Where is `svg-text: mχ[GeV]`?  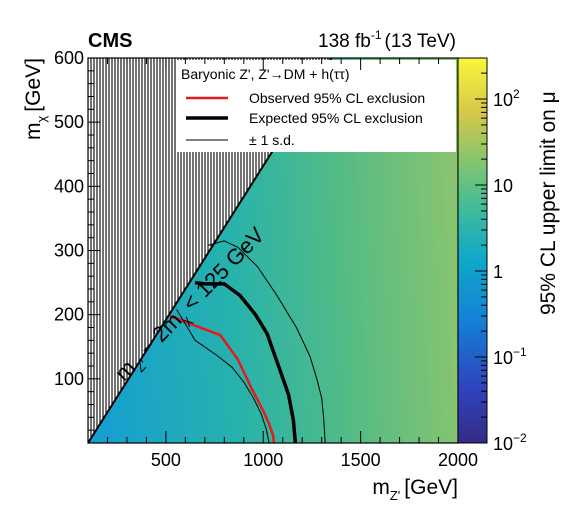
svg-text: mχ[GeV] is located at coordinates (35, 99).